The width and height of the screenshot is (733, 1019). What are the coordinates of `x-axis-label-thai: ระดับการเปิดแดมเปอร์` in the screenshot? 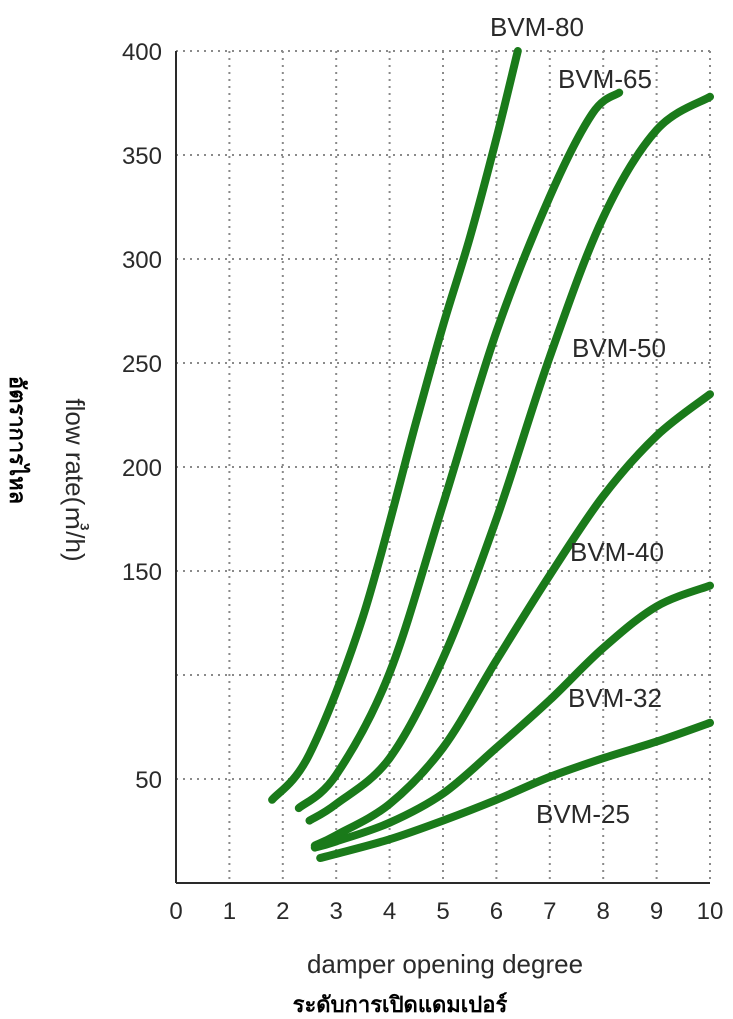 It's located at (400, 1005).